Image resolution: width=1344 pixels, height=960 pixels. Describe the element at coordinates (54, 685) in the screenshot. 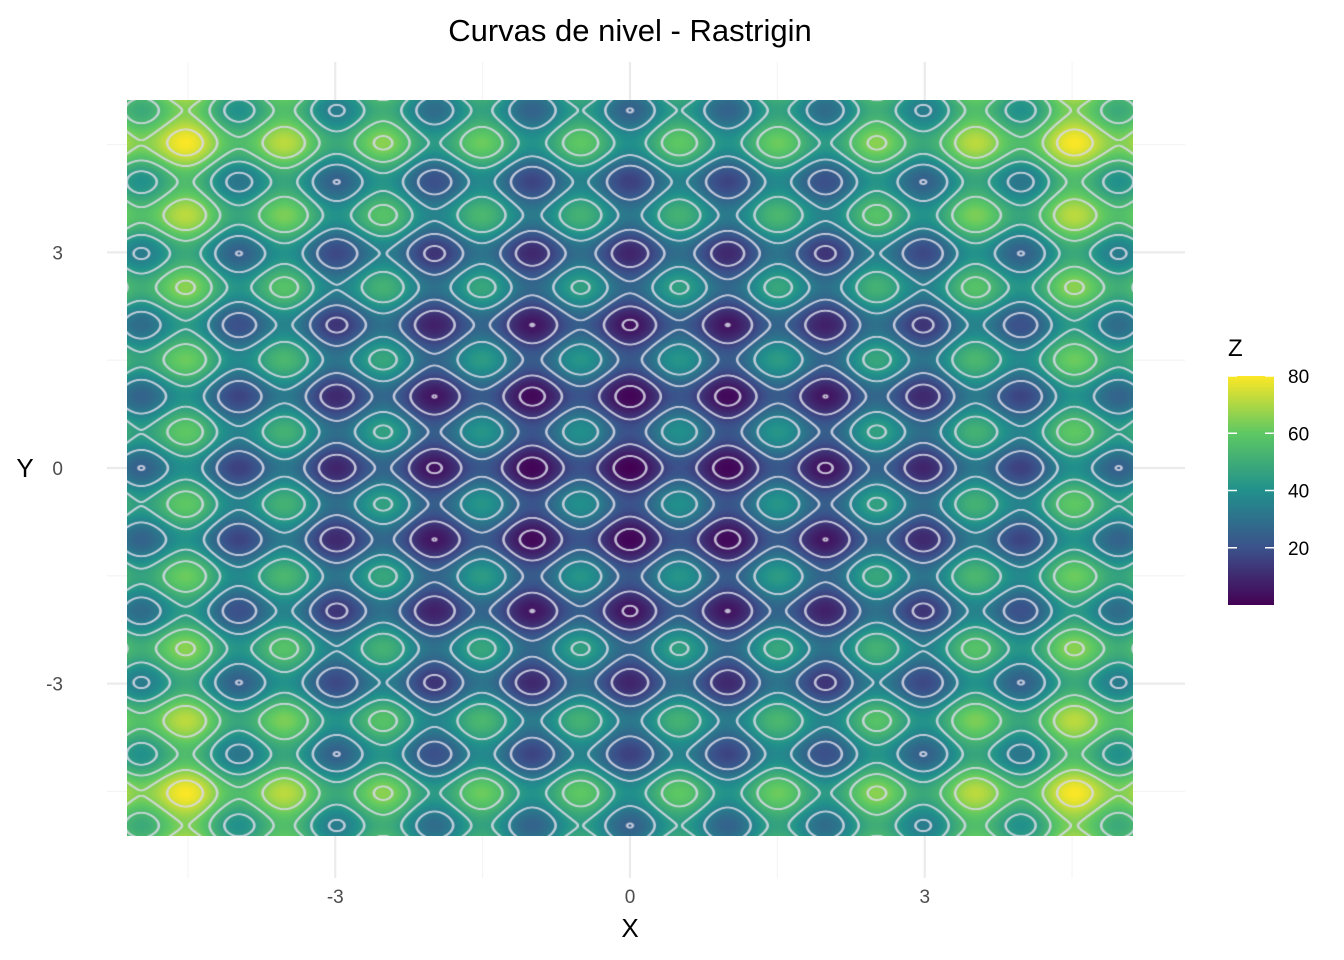

I see `y-tick-label: -3` at that location.